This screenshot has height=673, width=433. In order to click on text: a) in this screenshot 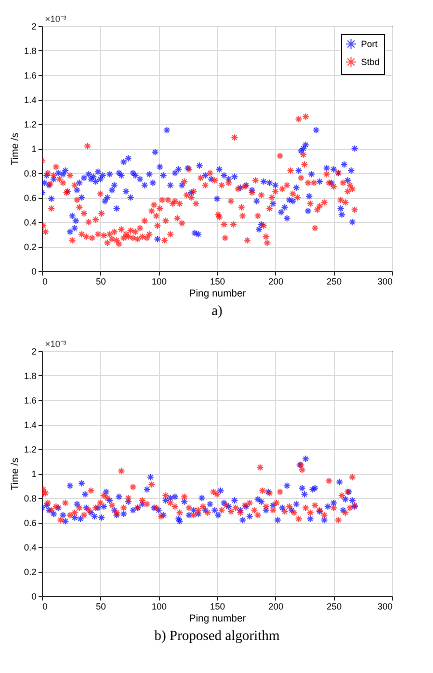, I will do `click(217, 311)`.